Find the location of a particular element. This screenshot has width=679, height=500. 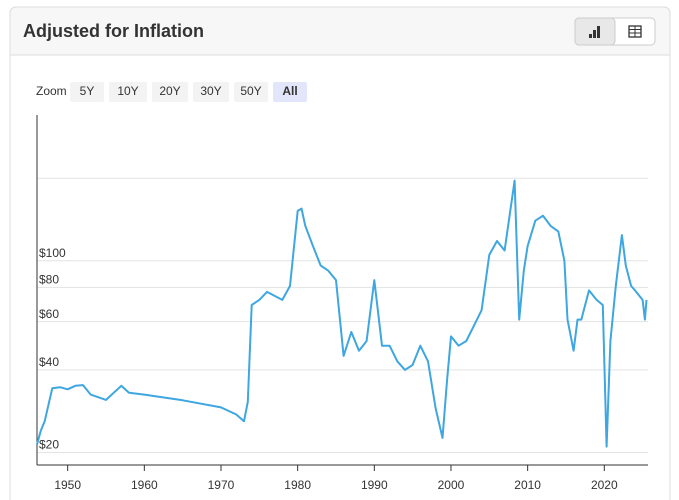

view-toggle is located at coordinates (615, 31).